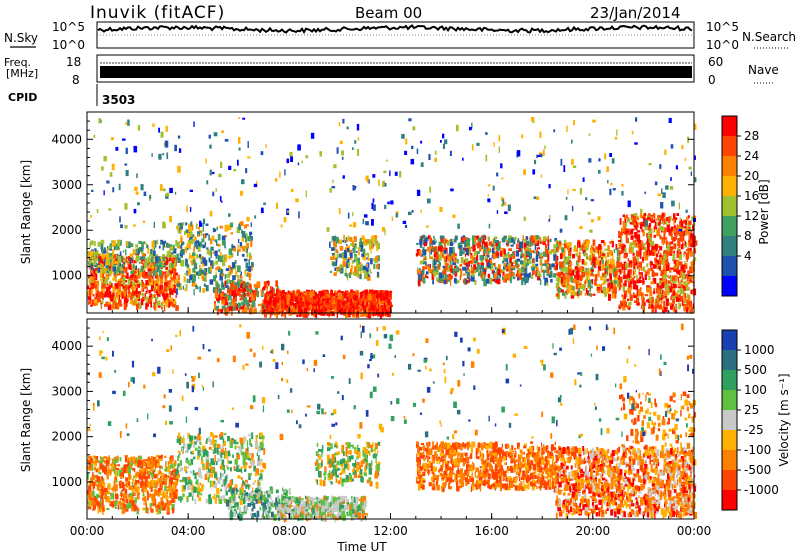 Image resolution: width=800 pixels, height=554 pixels. I want to click on freq-label-2: [MHz], so click(22, 73).